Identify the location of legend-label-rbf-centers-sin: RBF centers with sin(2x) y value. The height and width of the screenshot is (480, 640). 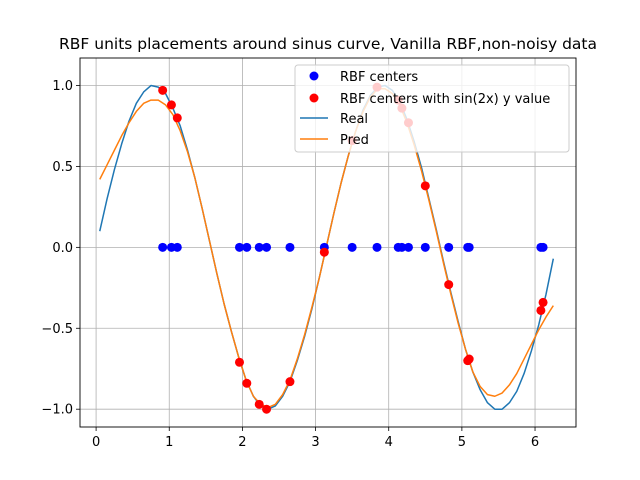
(445, 99).